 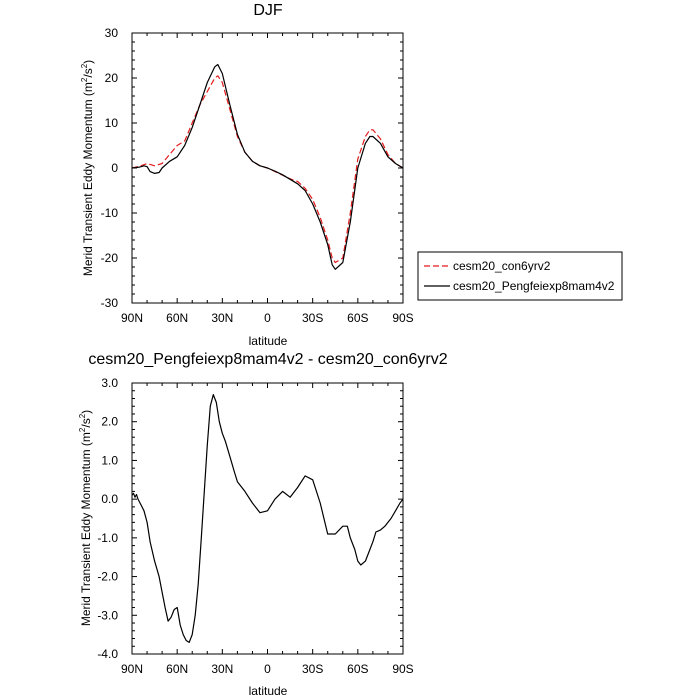 I want to click on y-tick-label: 30, so click(x=112, y=33).